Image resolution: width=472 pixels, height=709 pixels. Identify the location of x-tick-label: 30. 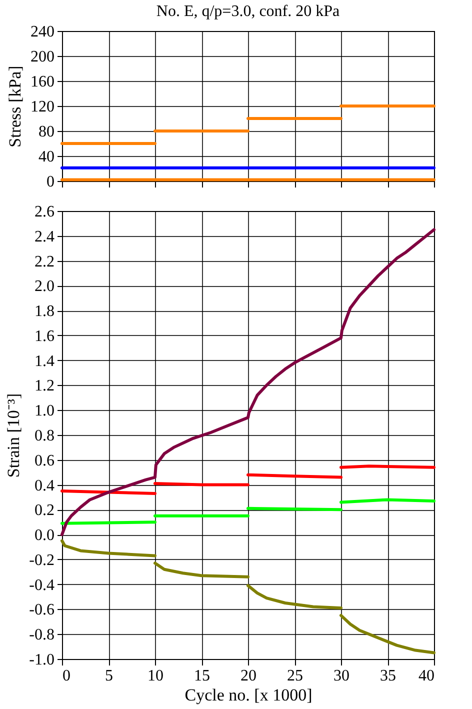
(342, 676).